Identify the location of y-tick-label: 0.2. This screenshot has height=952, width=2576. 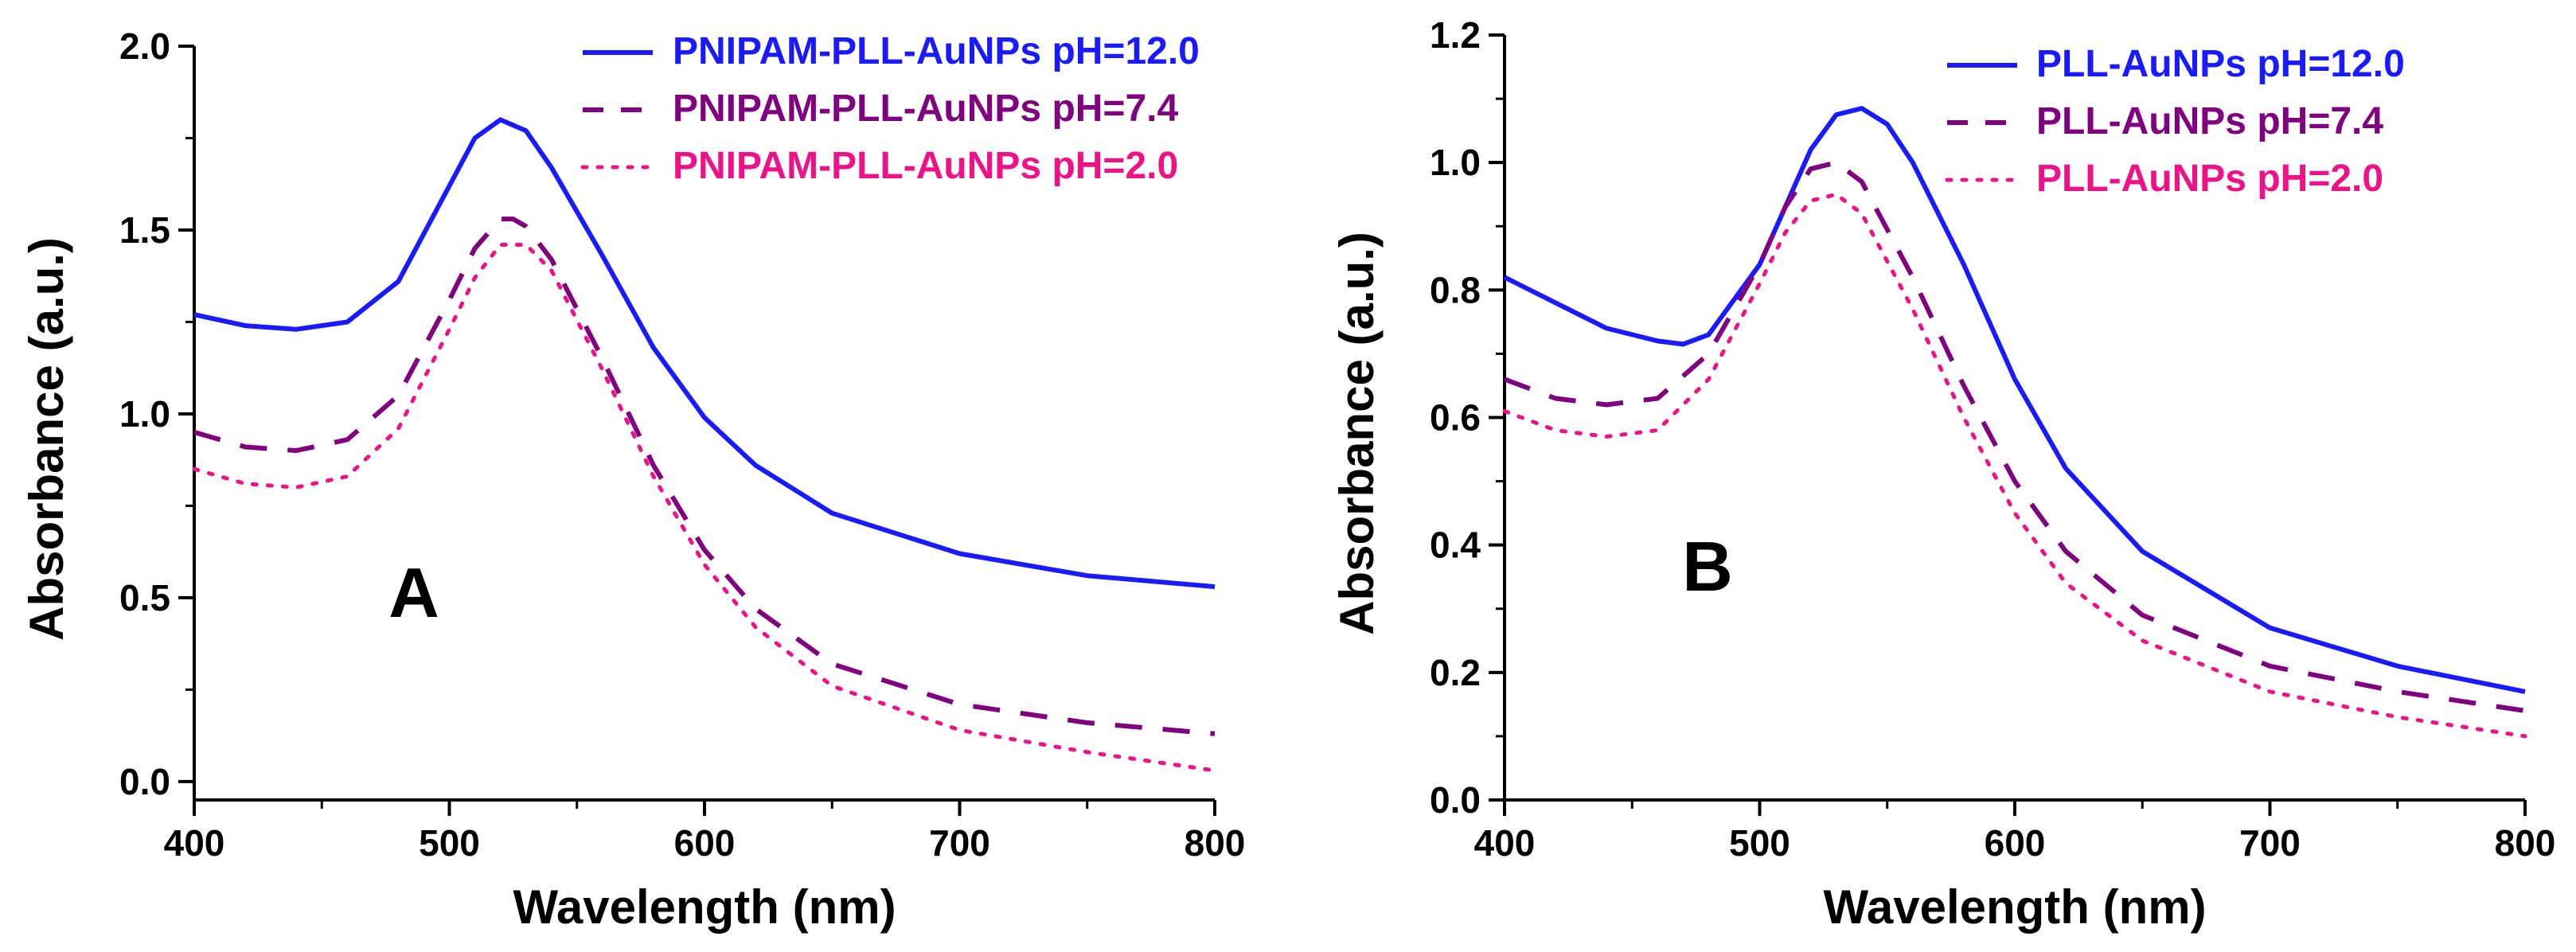
(1455, 672).